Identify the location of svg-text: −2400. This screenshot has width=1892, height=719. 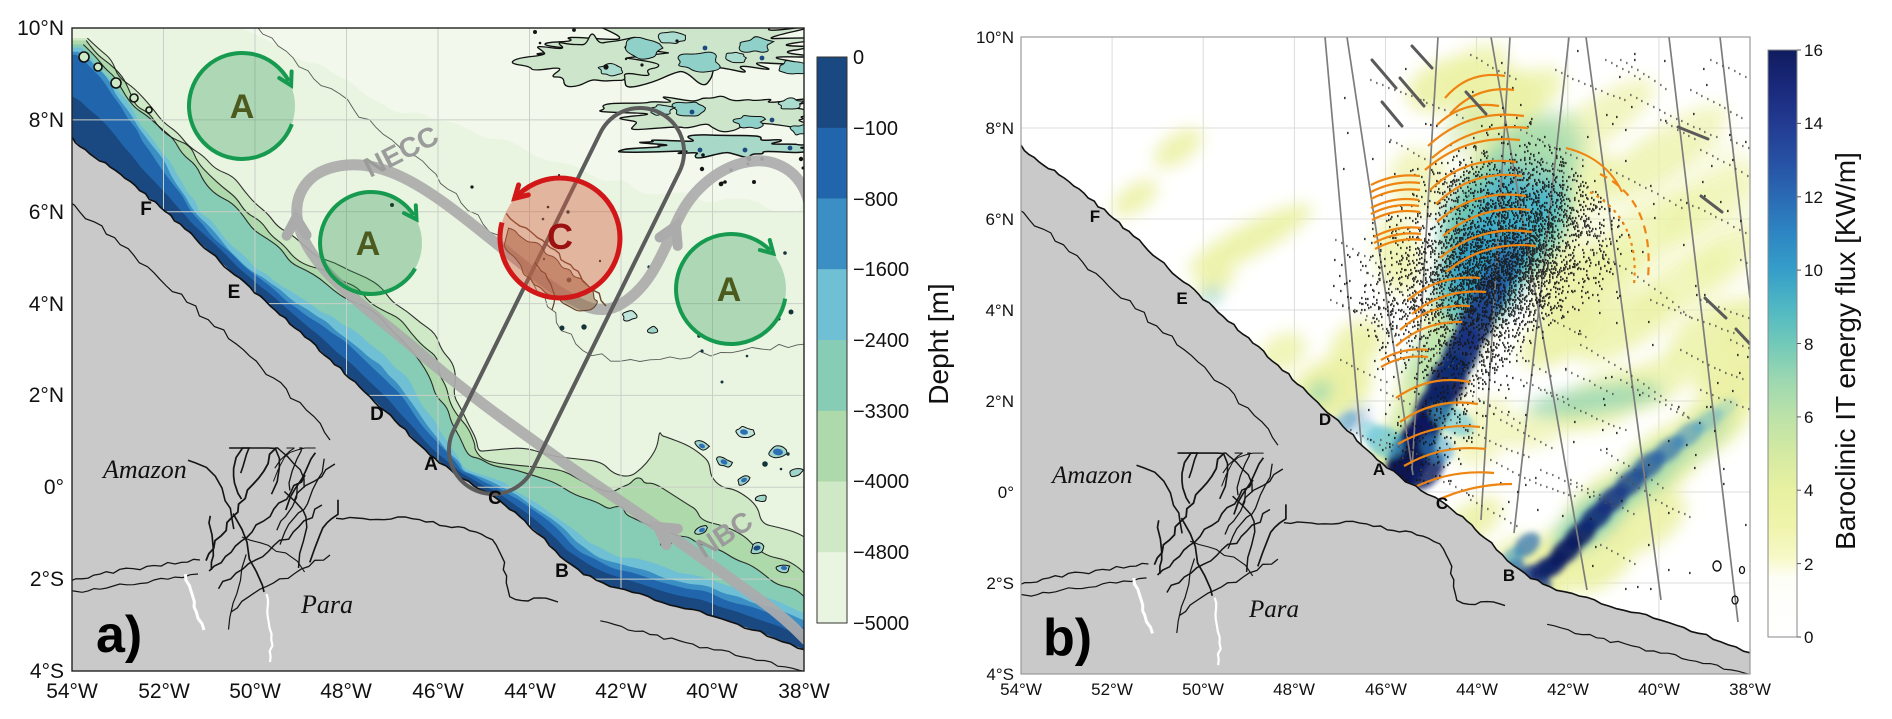
(881, 341).